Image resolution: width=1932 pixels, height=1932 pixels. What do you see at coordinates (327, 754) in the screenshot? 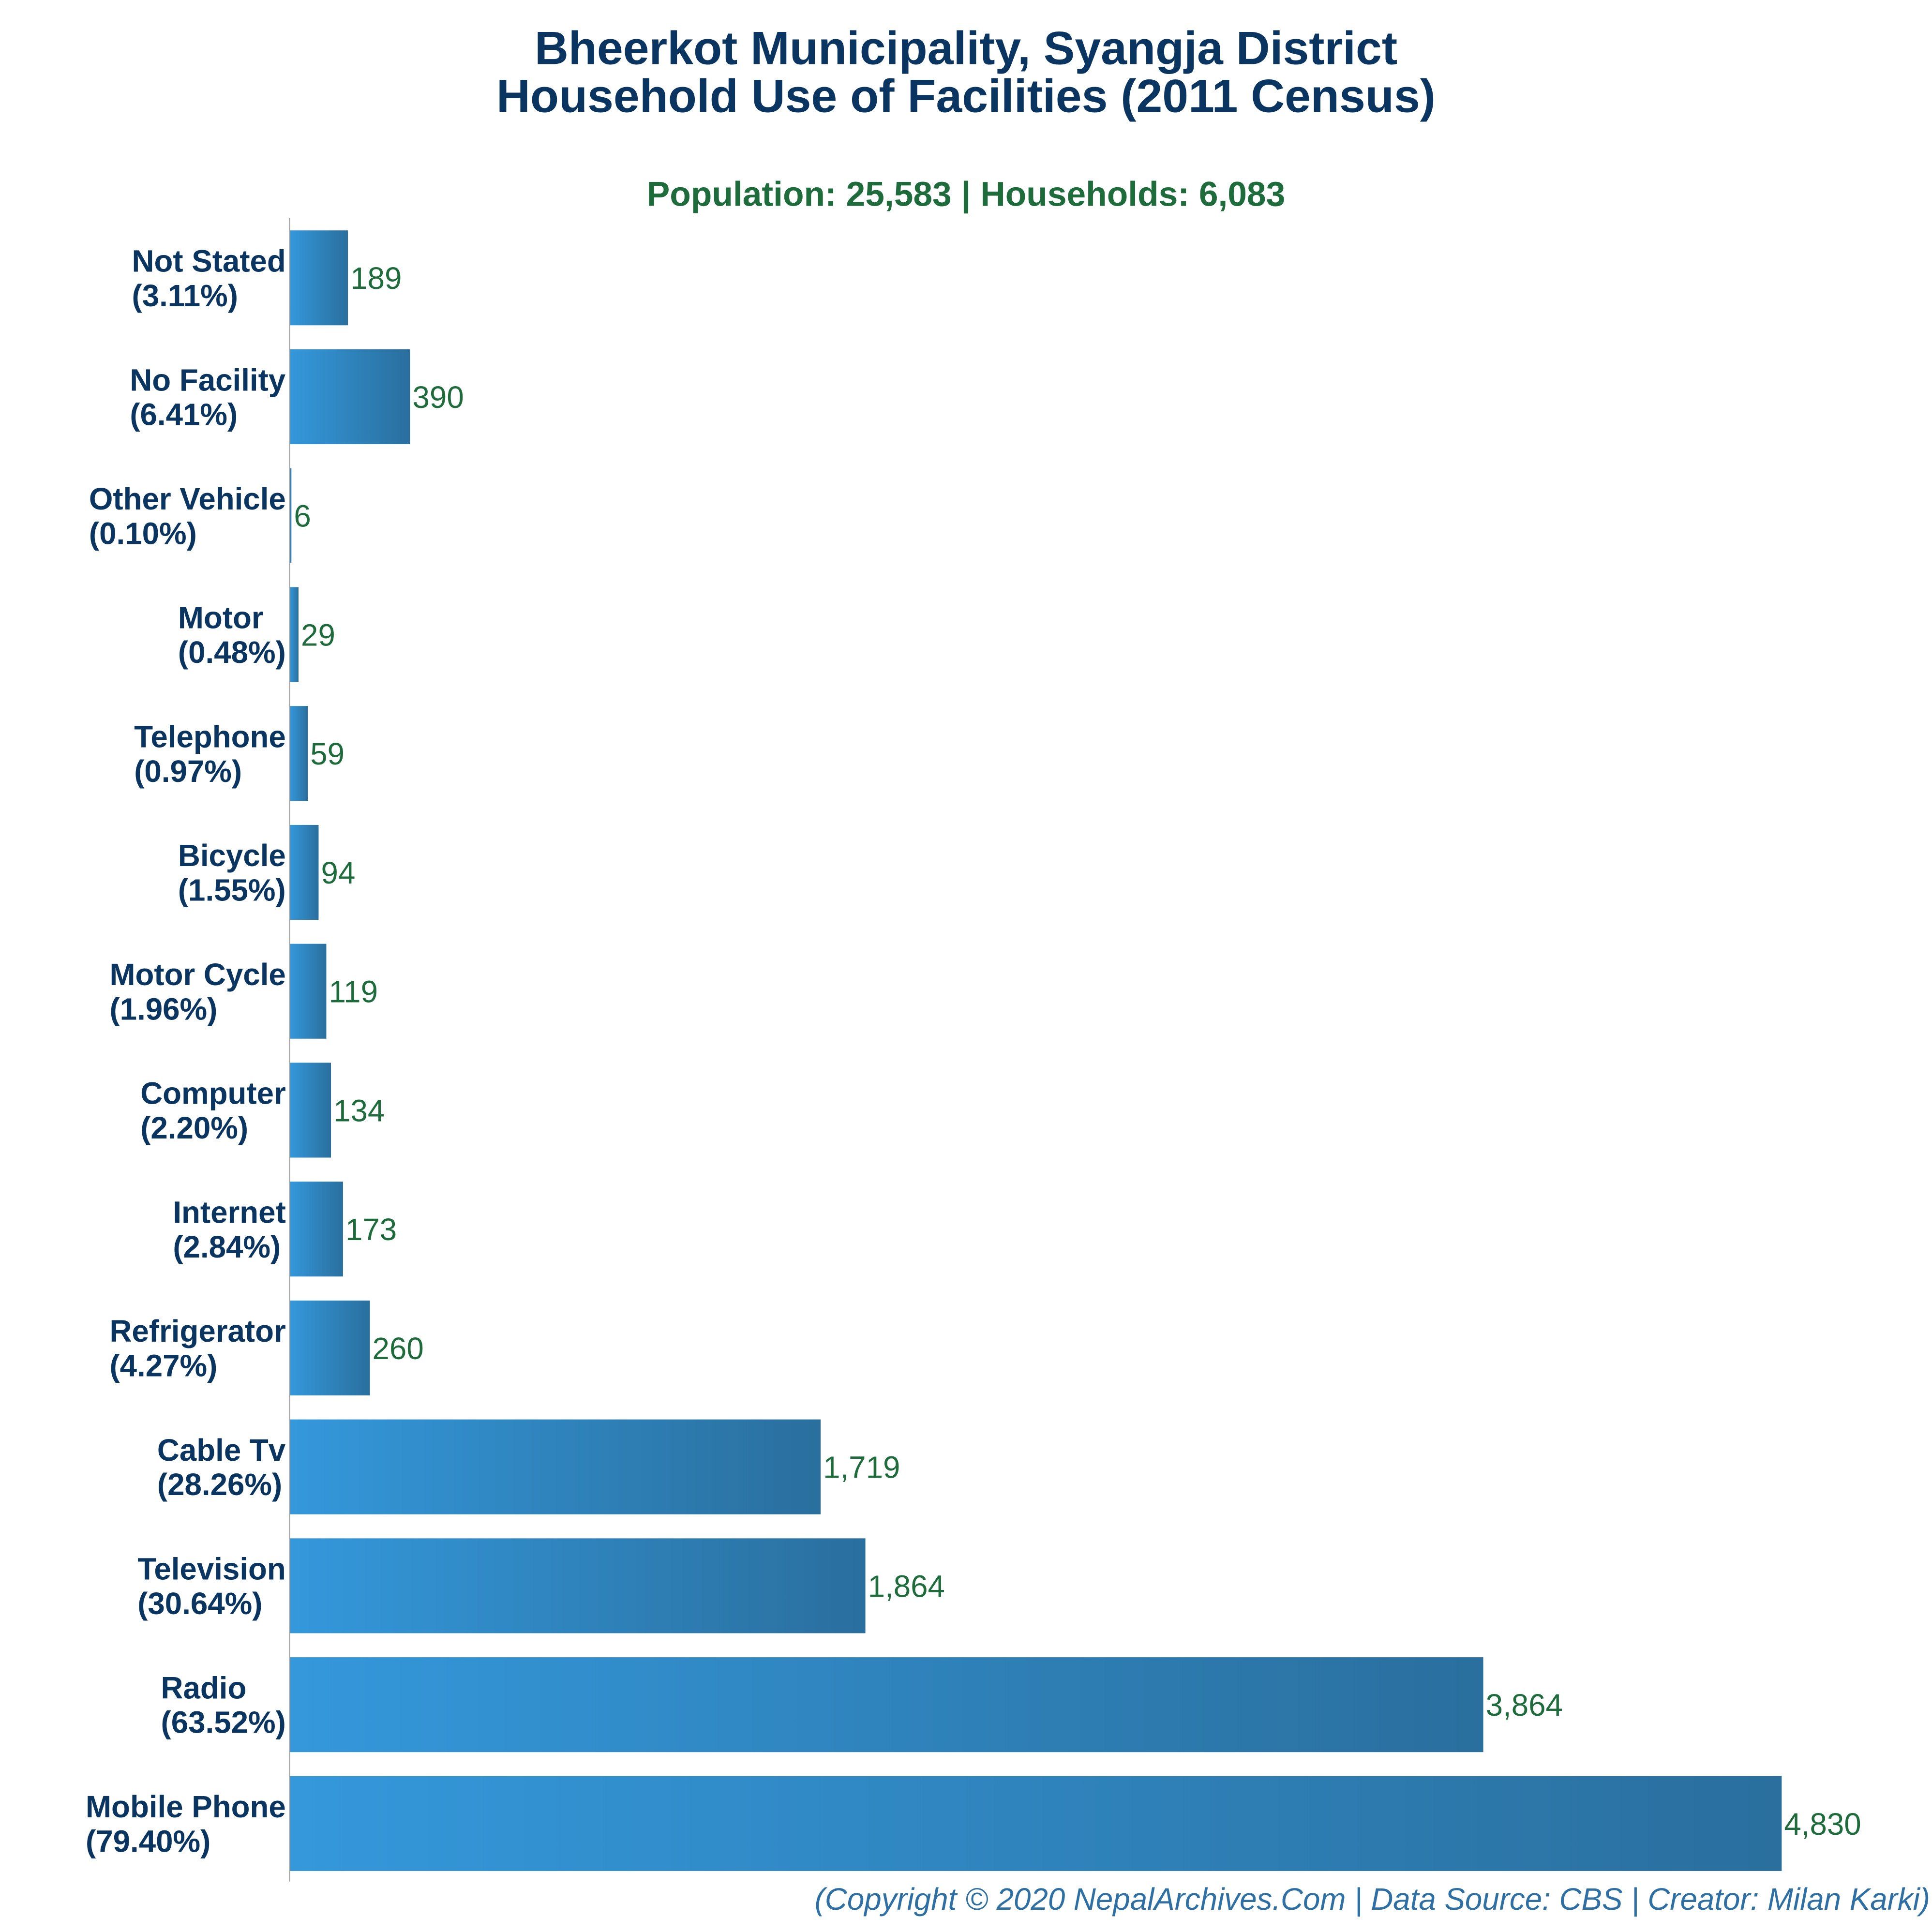
I see `bar-value-label: 59` at bounding box center [327, 754].